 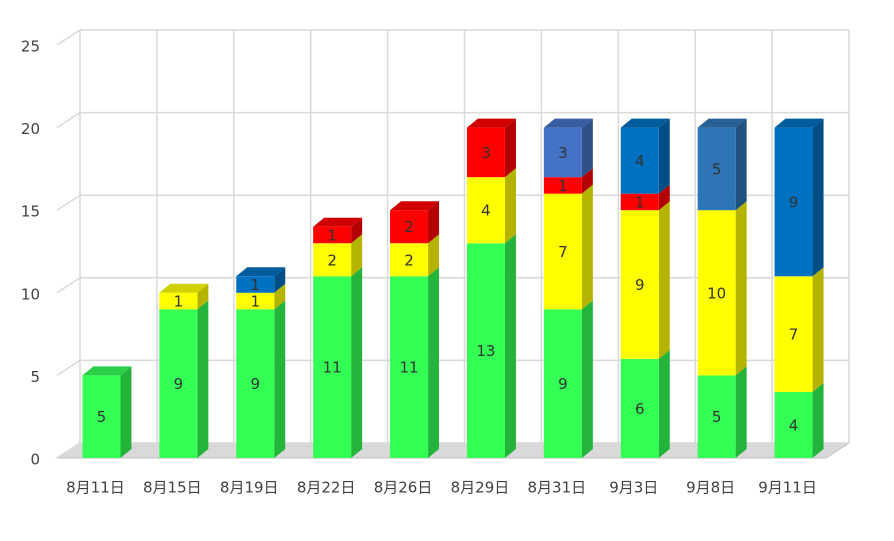 I want to click on x-tick-label: 9月11日, so click(x=787, y=488).